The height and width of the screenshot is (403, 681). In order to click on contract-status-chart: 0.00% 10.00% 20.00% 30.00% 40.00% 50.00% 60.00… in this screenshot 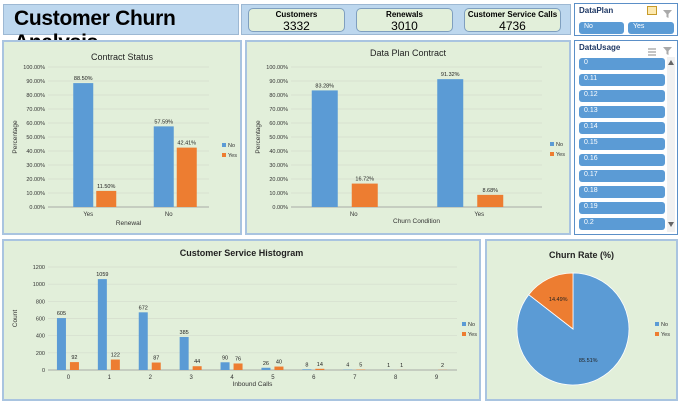, I will do `click(124, 146)`.